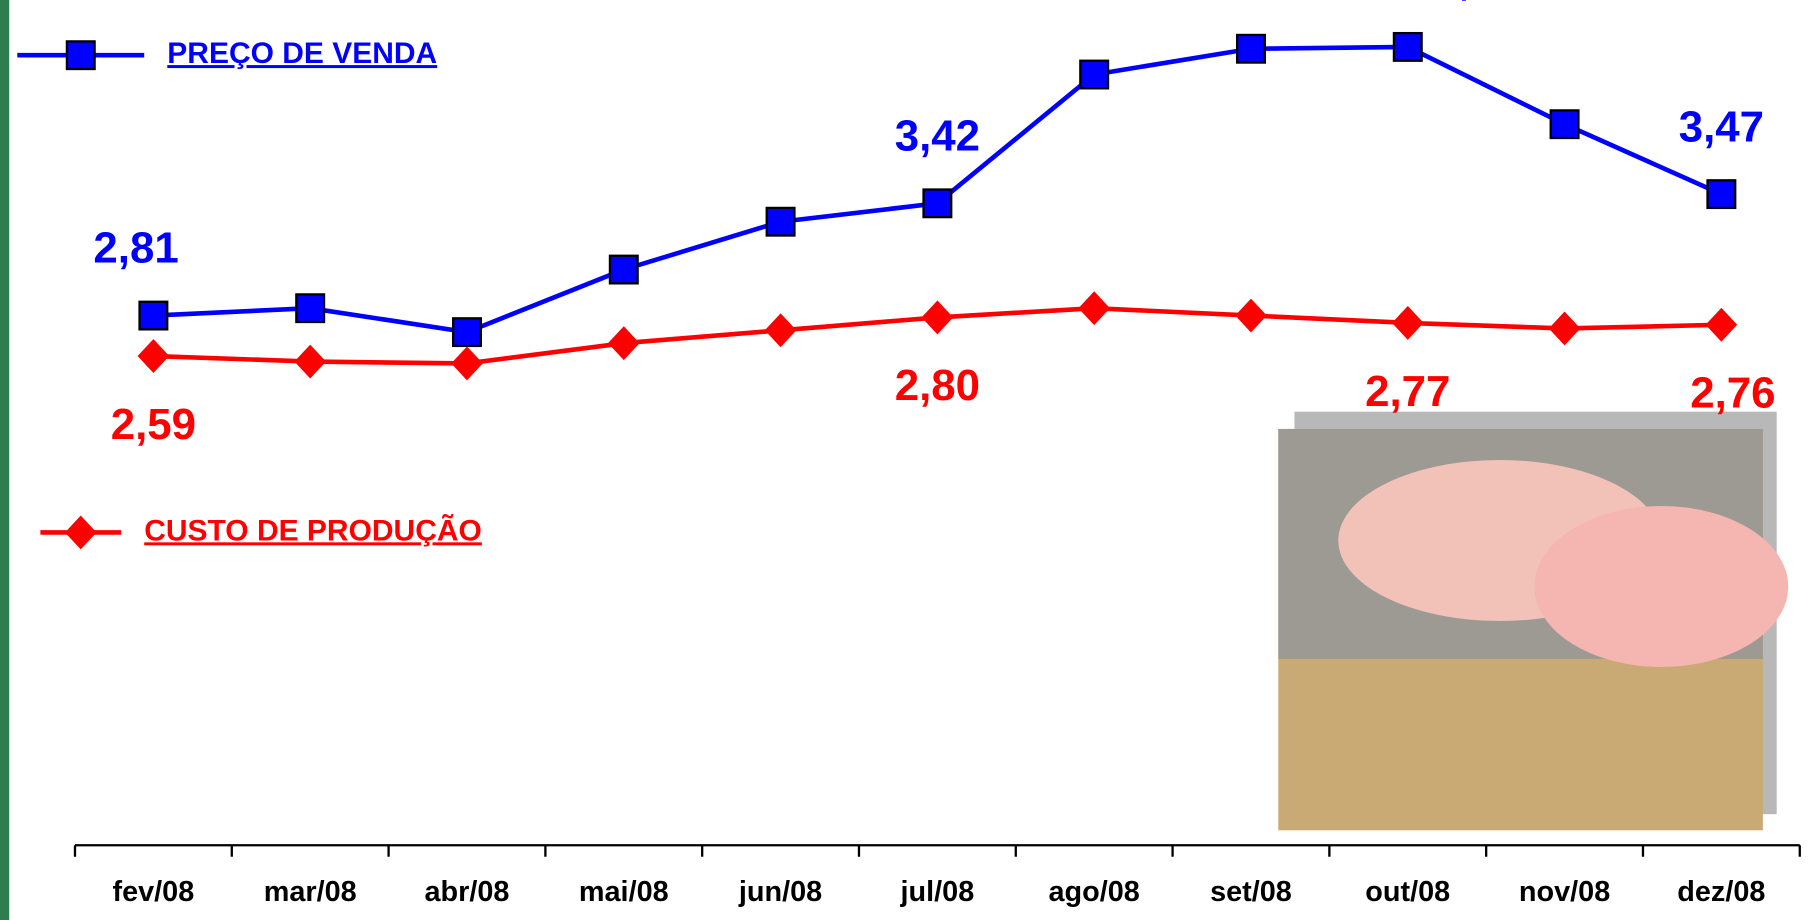 This screenshot has height=920, width=1809. Describe the element at coordinates (1721, 126) in the screenshot. I see `data-label: 3,47` at that location.